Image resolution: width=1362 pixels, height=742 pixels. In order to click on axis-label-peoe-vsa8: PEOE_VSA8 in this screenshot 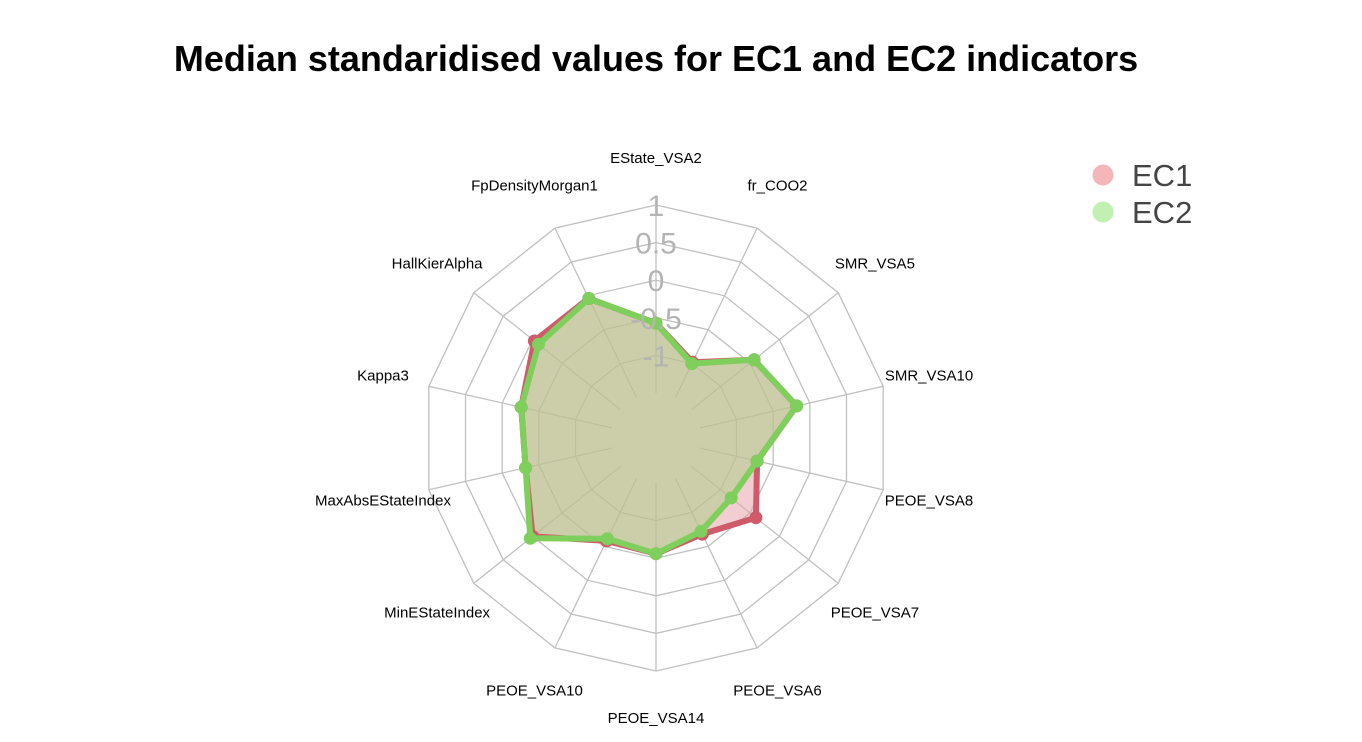, I will do `click(929, 500)`.